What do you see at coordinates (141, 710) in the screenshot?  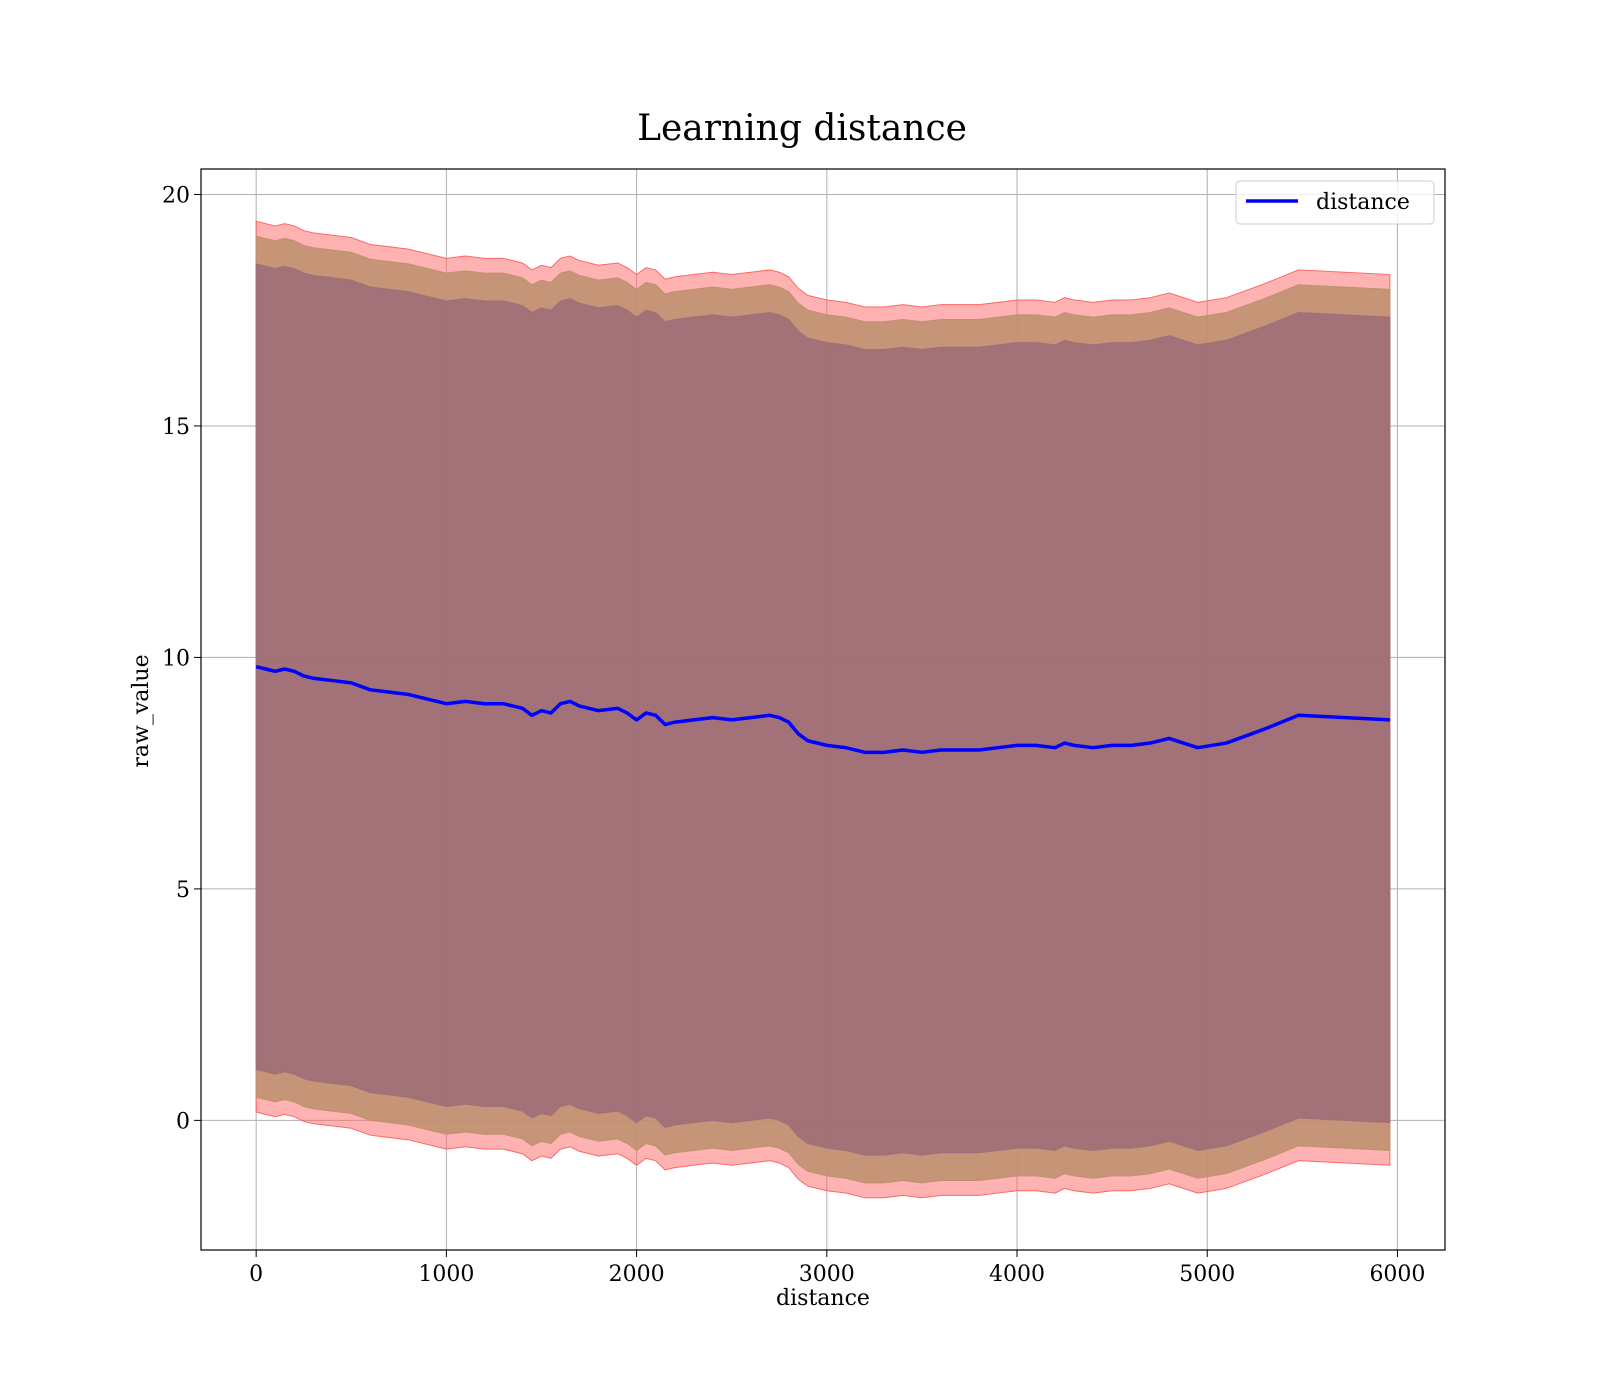 I see `y-axis-label: raw_value` at bounding box center [141, 710].